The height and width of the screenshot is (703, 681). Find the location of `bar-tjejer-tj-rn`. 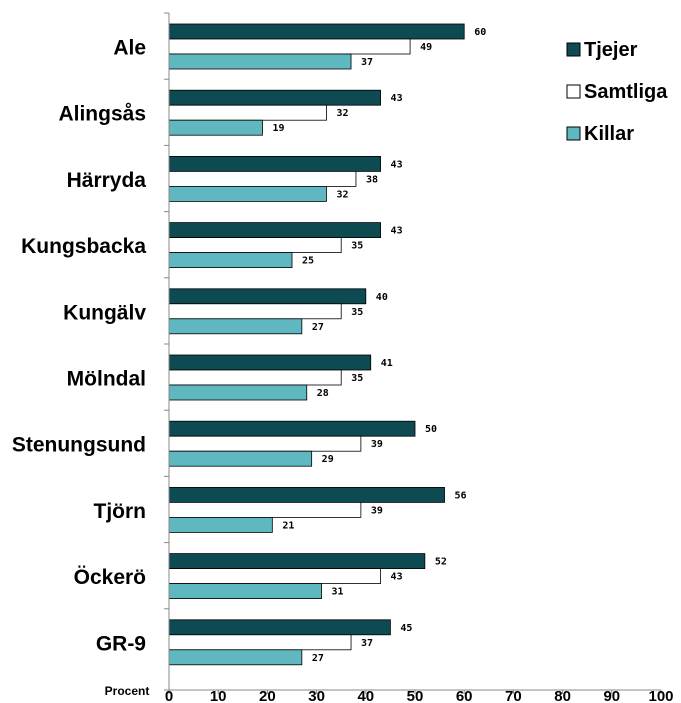

bar-tjejer-tj-rn is located at coordinates (306, 494).